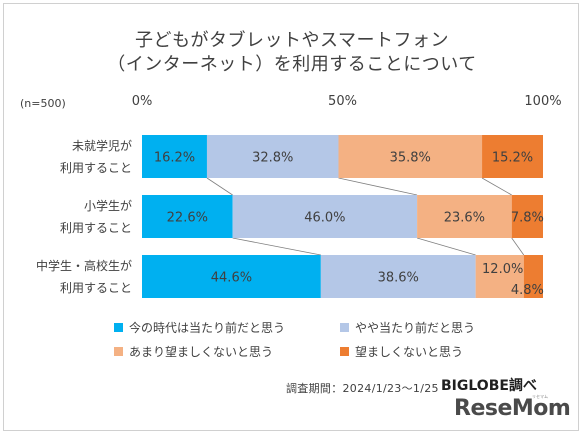  Describe the element at coordinates (201, 352) in the screenshot. I see `legend-label: あまり望ましくないと思う` at that location.